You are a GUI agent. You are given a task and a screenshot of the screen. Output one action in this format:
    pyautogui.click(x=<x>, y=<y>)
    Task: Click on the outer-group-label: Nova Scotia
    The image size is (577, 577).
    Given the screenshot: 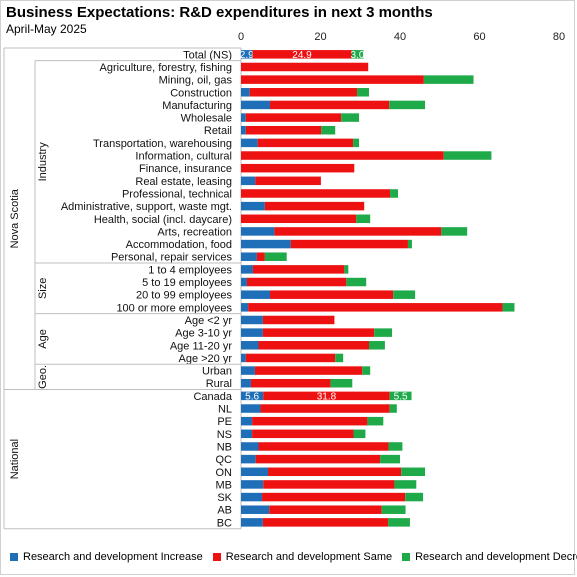 What is the action you would take?
    pyautogui.click(x=15, y=218)
    